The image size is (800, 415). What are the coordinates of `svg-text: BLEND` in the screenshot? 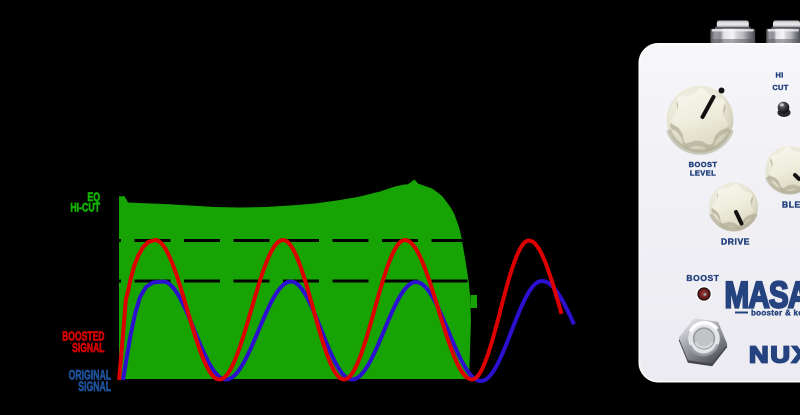 It's located at (791, 205).